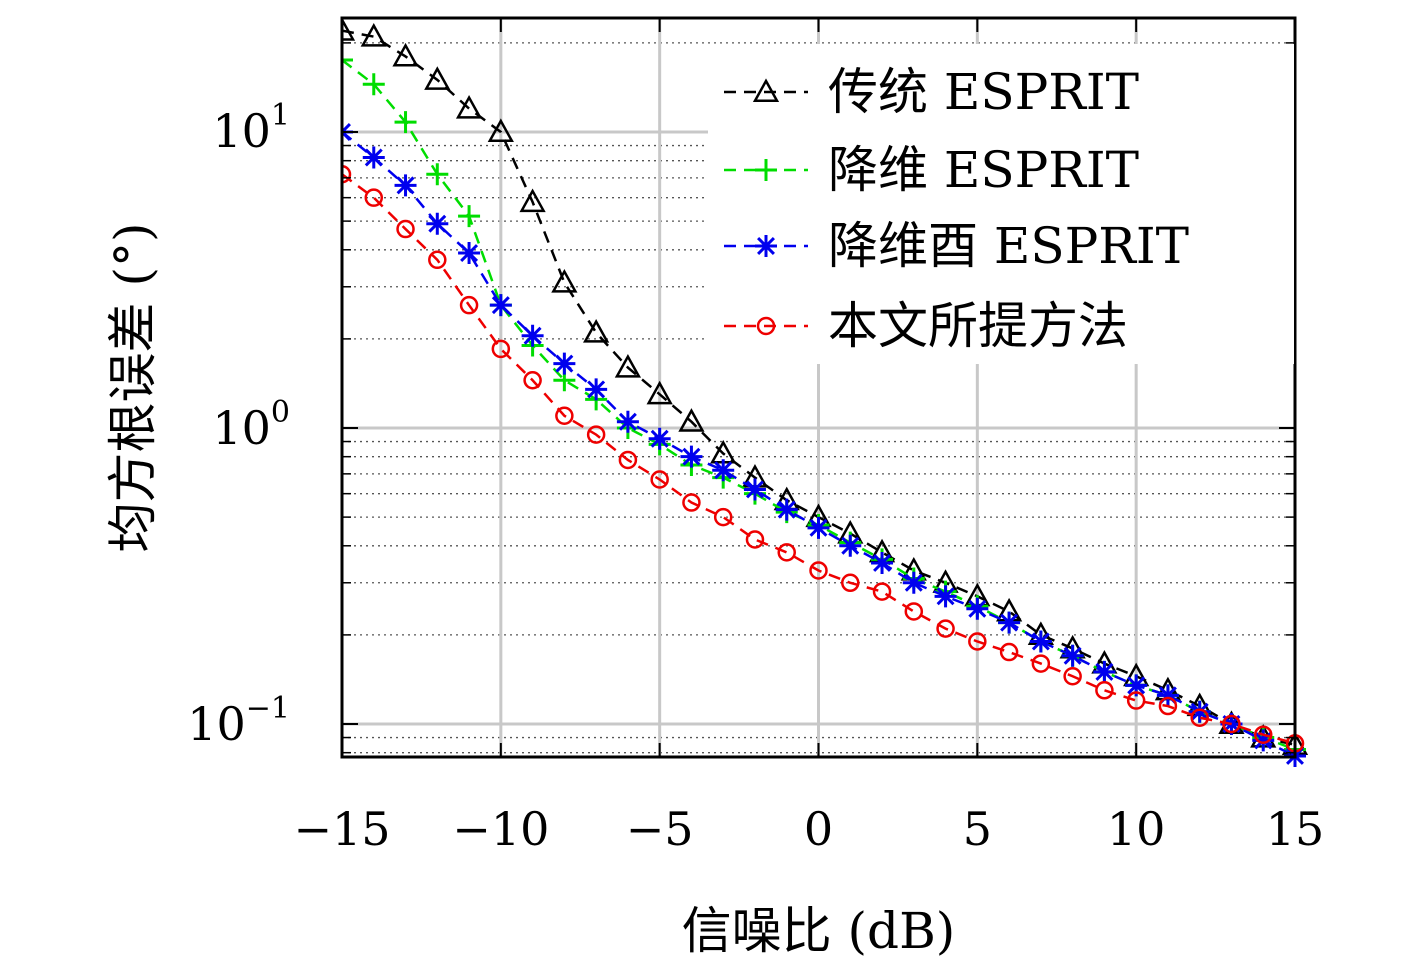 This screenshot has width=1417, height=971. What do you see at coordinates (818, 829) in the screenshot?
I see `x-tick-label: 0` at bounding box center [818, 829].